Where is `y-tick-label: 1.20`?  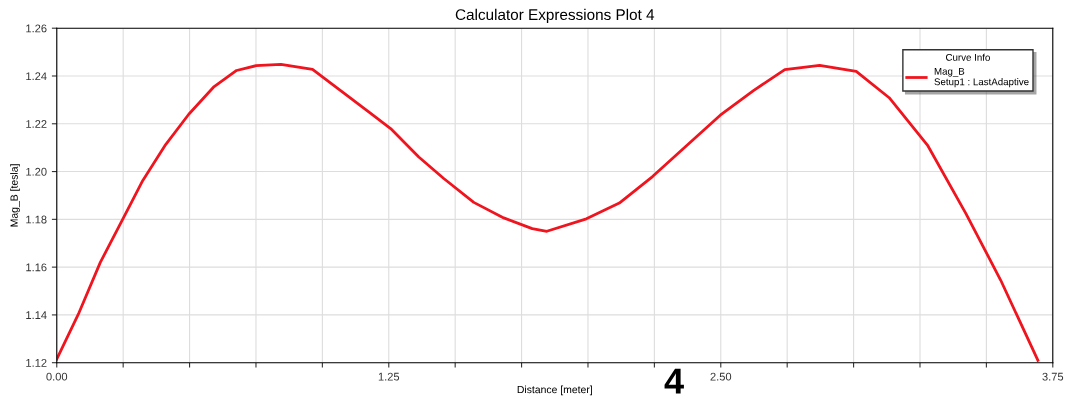 y-tick-label: 1.20 is located at coordinates (36, 171).